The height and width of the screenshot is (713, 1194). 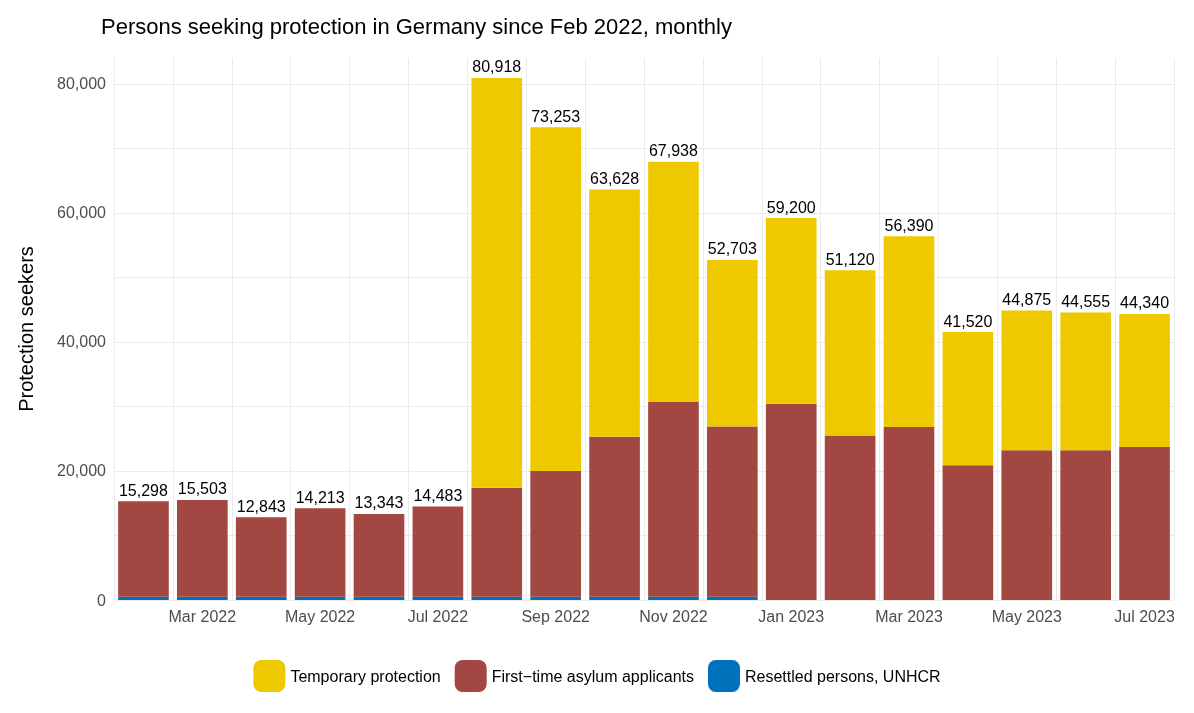 I want to click on legend-label: First−time asylum applicants, so click(x=592, y=676).